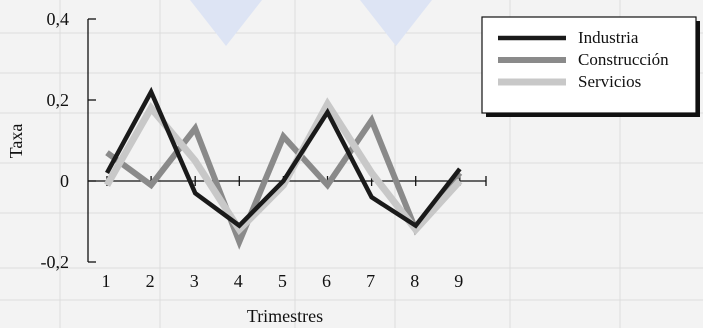  What do you see at coordinates (414, 281) in the screenshot?
I see `x-tick-label: 8` at bounding box center [414, 281].